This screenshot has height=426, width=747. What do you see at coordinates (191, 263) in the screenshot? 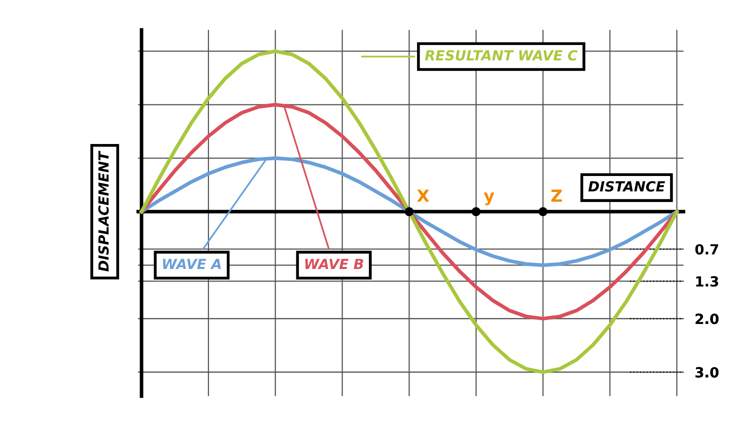
I see `text: WAVE A` at bounding box center [191, 263].